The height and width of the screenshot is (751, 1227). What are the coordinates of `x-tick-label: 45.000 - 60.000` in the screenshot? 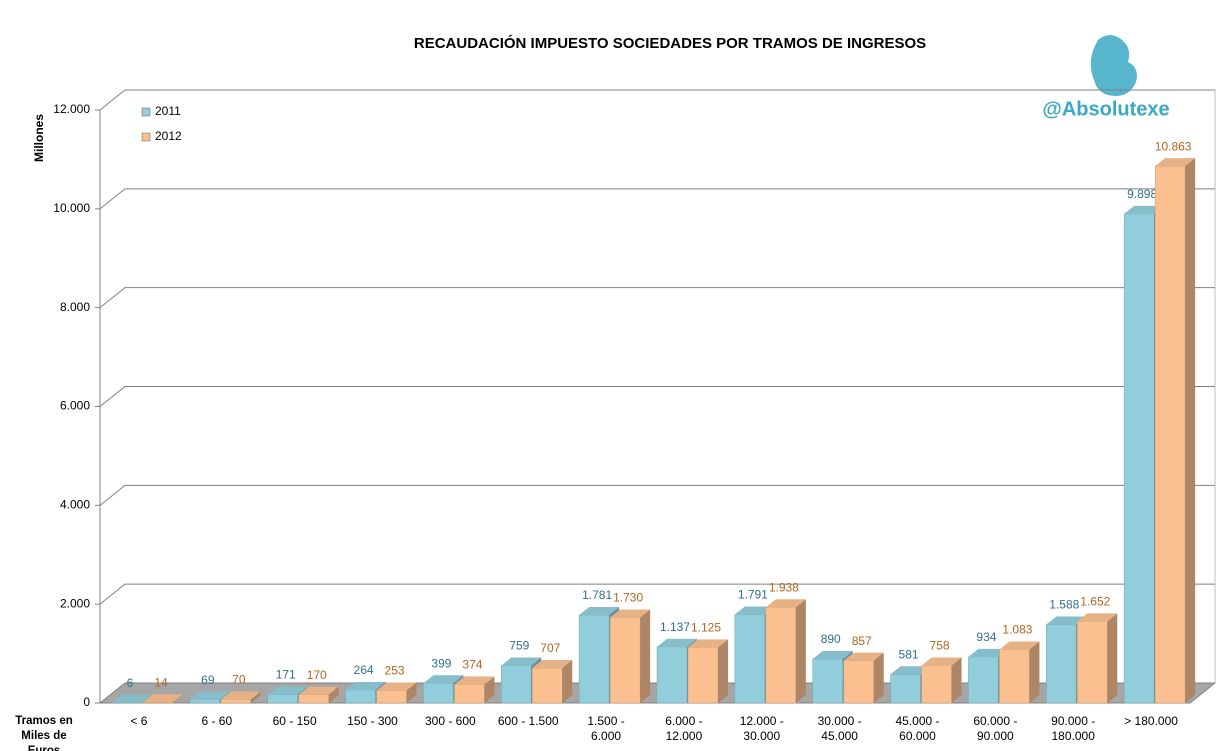 It's located at (917, 728).